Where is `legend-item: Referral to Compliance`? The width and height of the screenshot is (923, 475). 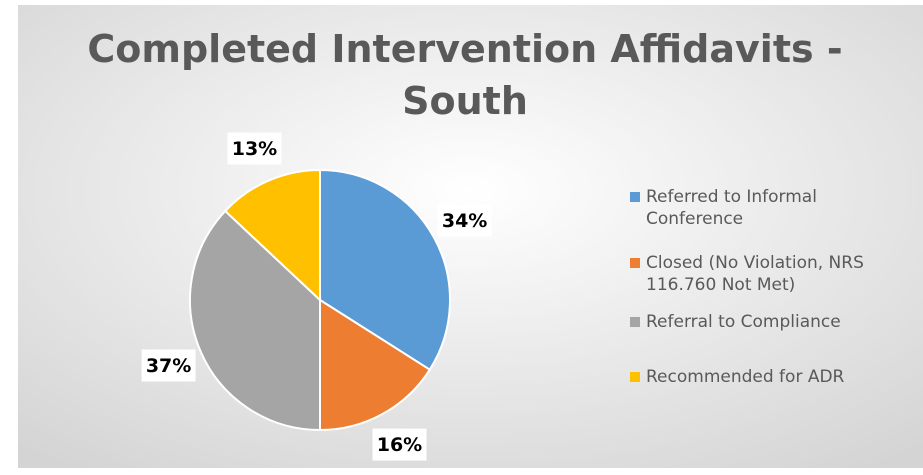 legend-item: Referral to Compliance is located at coordinates (754, 322).